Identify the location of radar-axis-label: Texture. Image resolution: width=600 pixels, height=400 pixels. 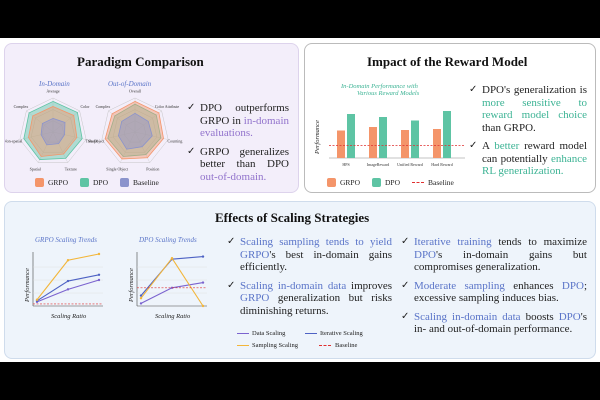
(71, 168).